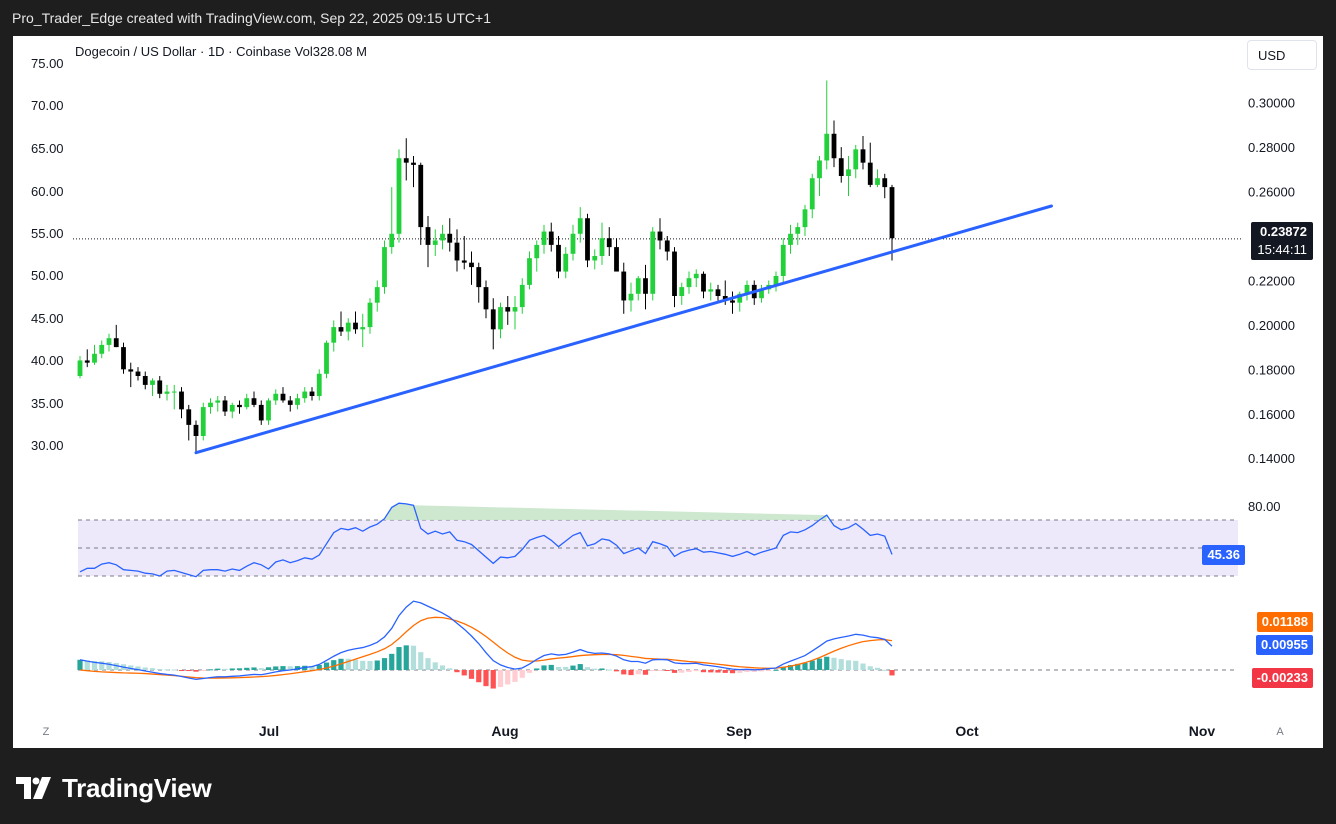 This screenshot has width=1336, height=824. What do you see at coordinates (47, 105) in the screenshot?
I see `left-axis-label: 70.00` at bounding box center [47, 105].